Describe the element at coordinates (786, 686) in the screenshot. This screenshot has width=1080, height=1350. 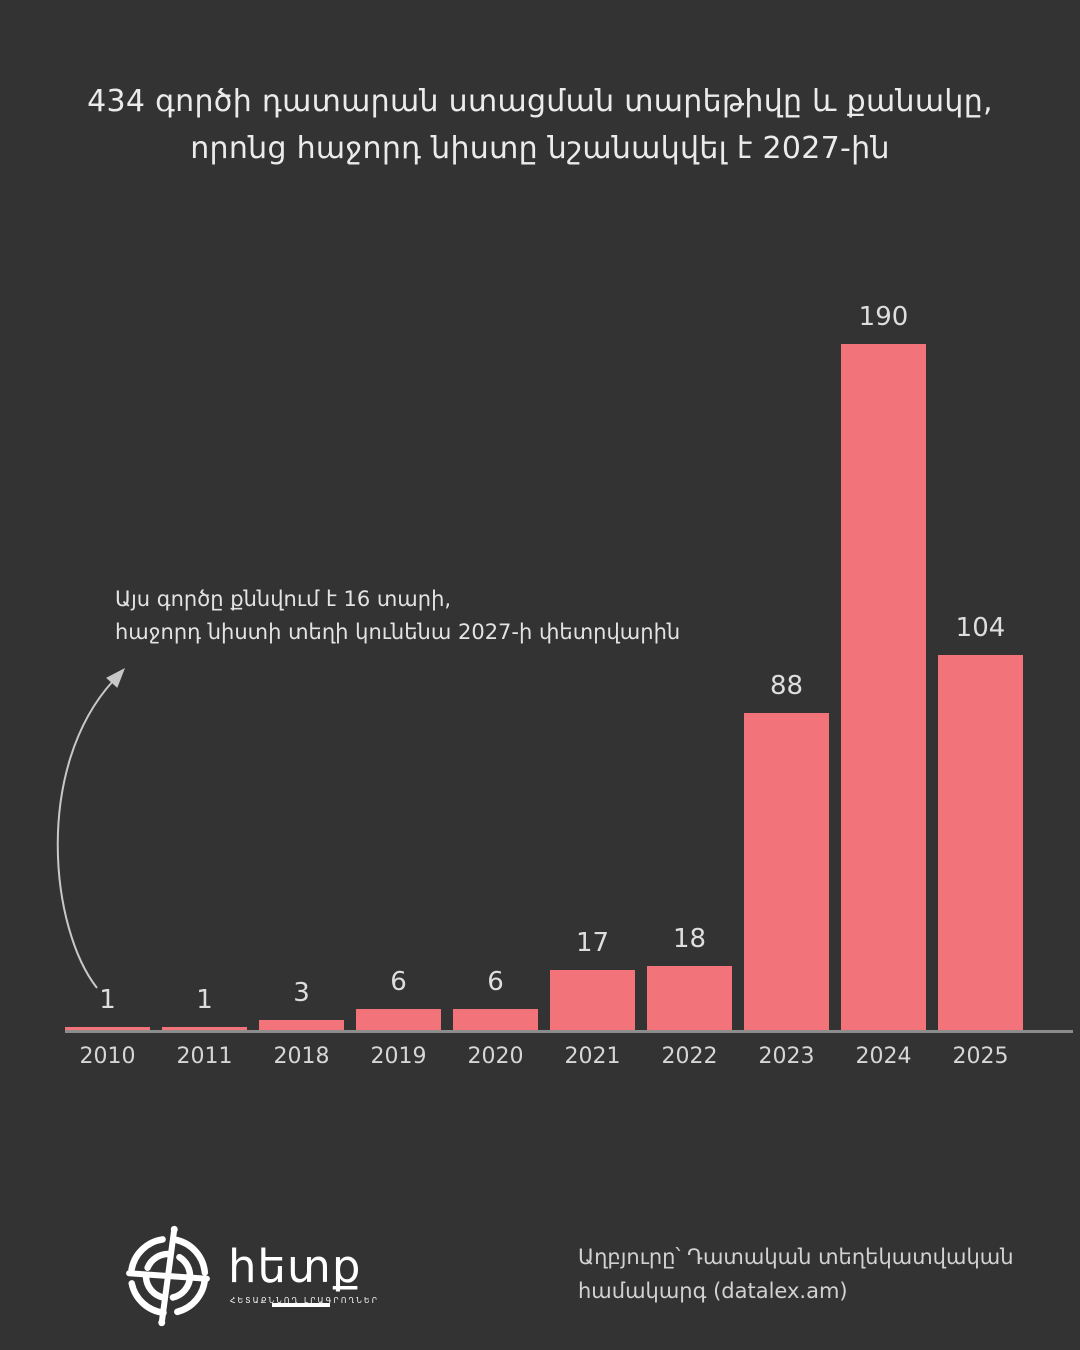
I see `bar-value-label: 88` at that location.